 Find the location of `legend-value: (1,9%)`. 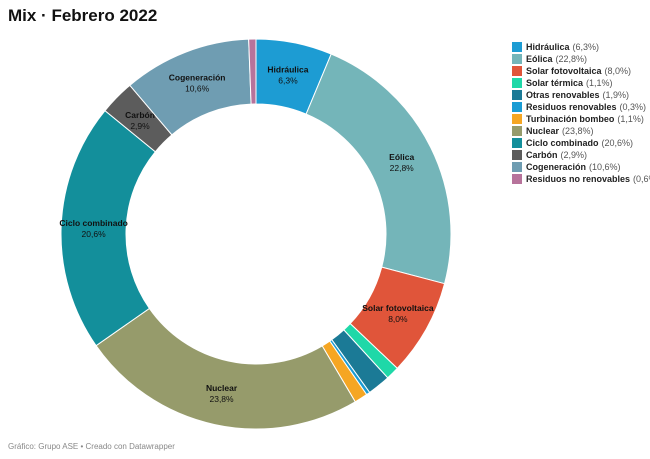

legend-value: (1,9%) is located at coordinates (616, 95).